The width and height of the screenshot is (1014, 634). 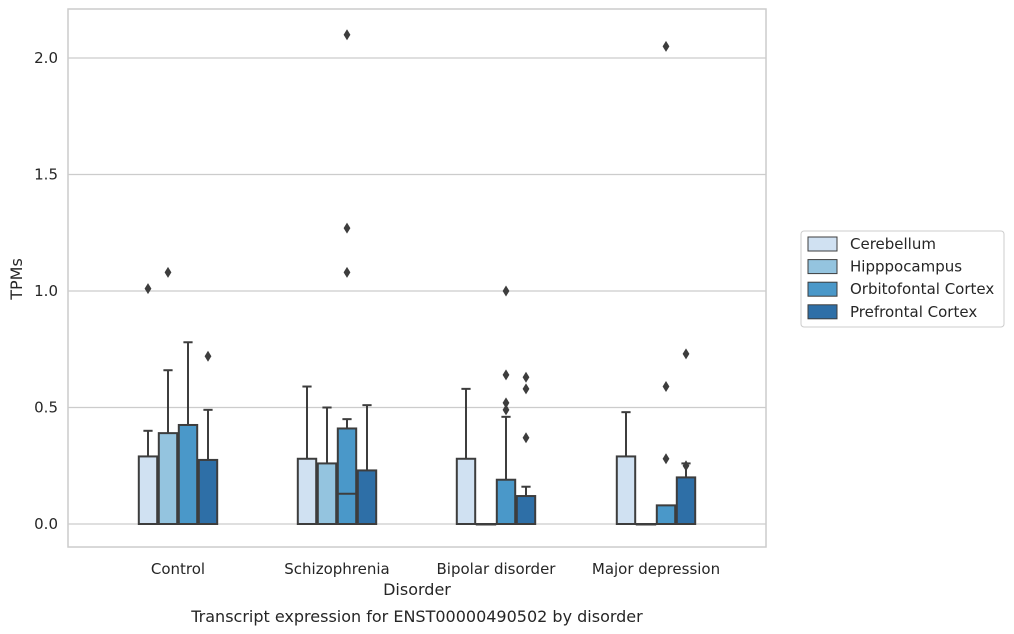 I want to click on legend-label: Cerebellum, so click(x=893, y=244).